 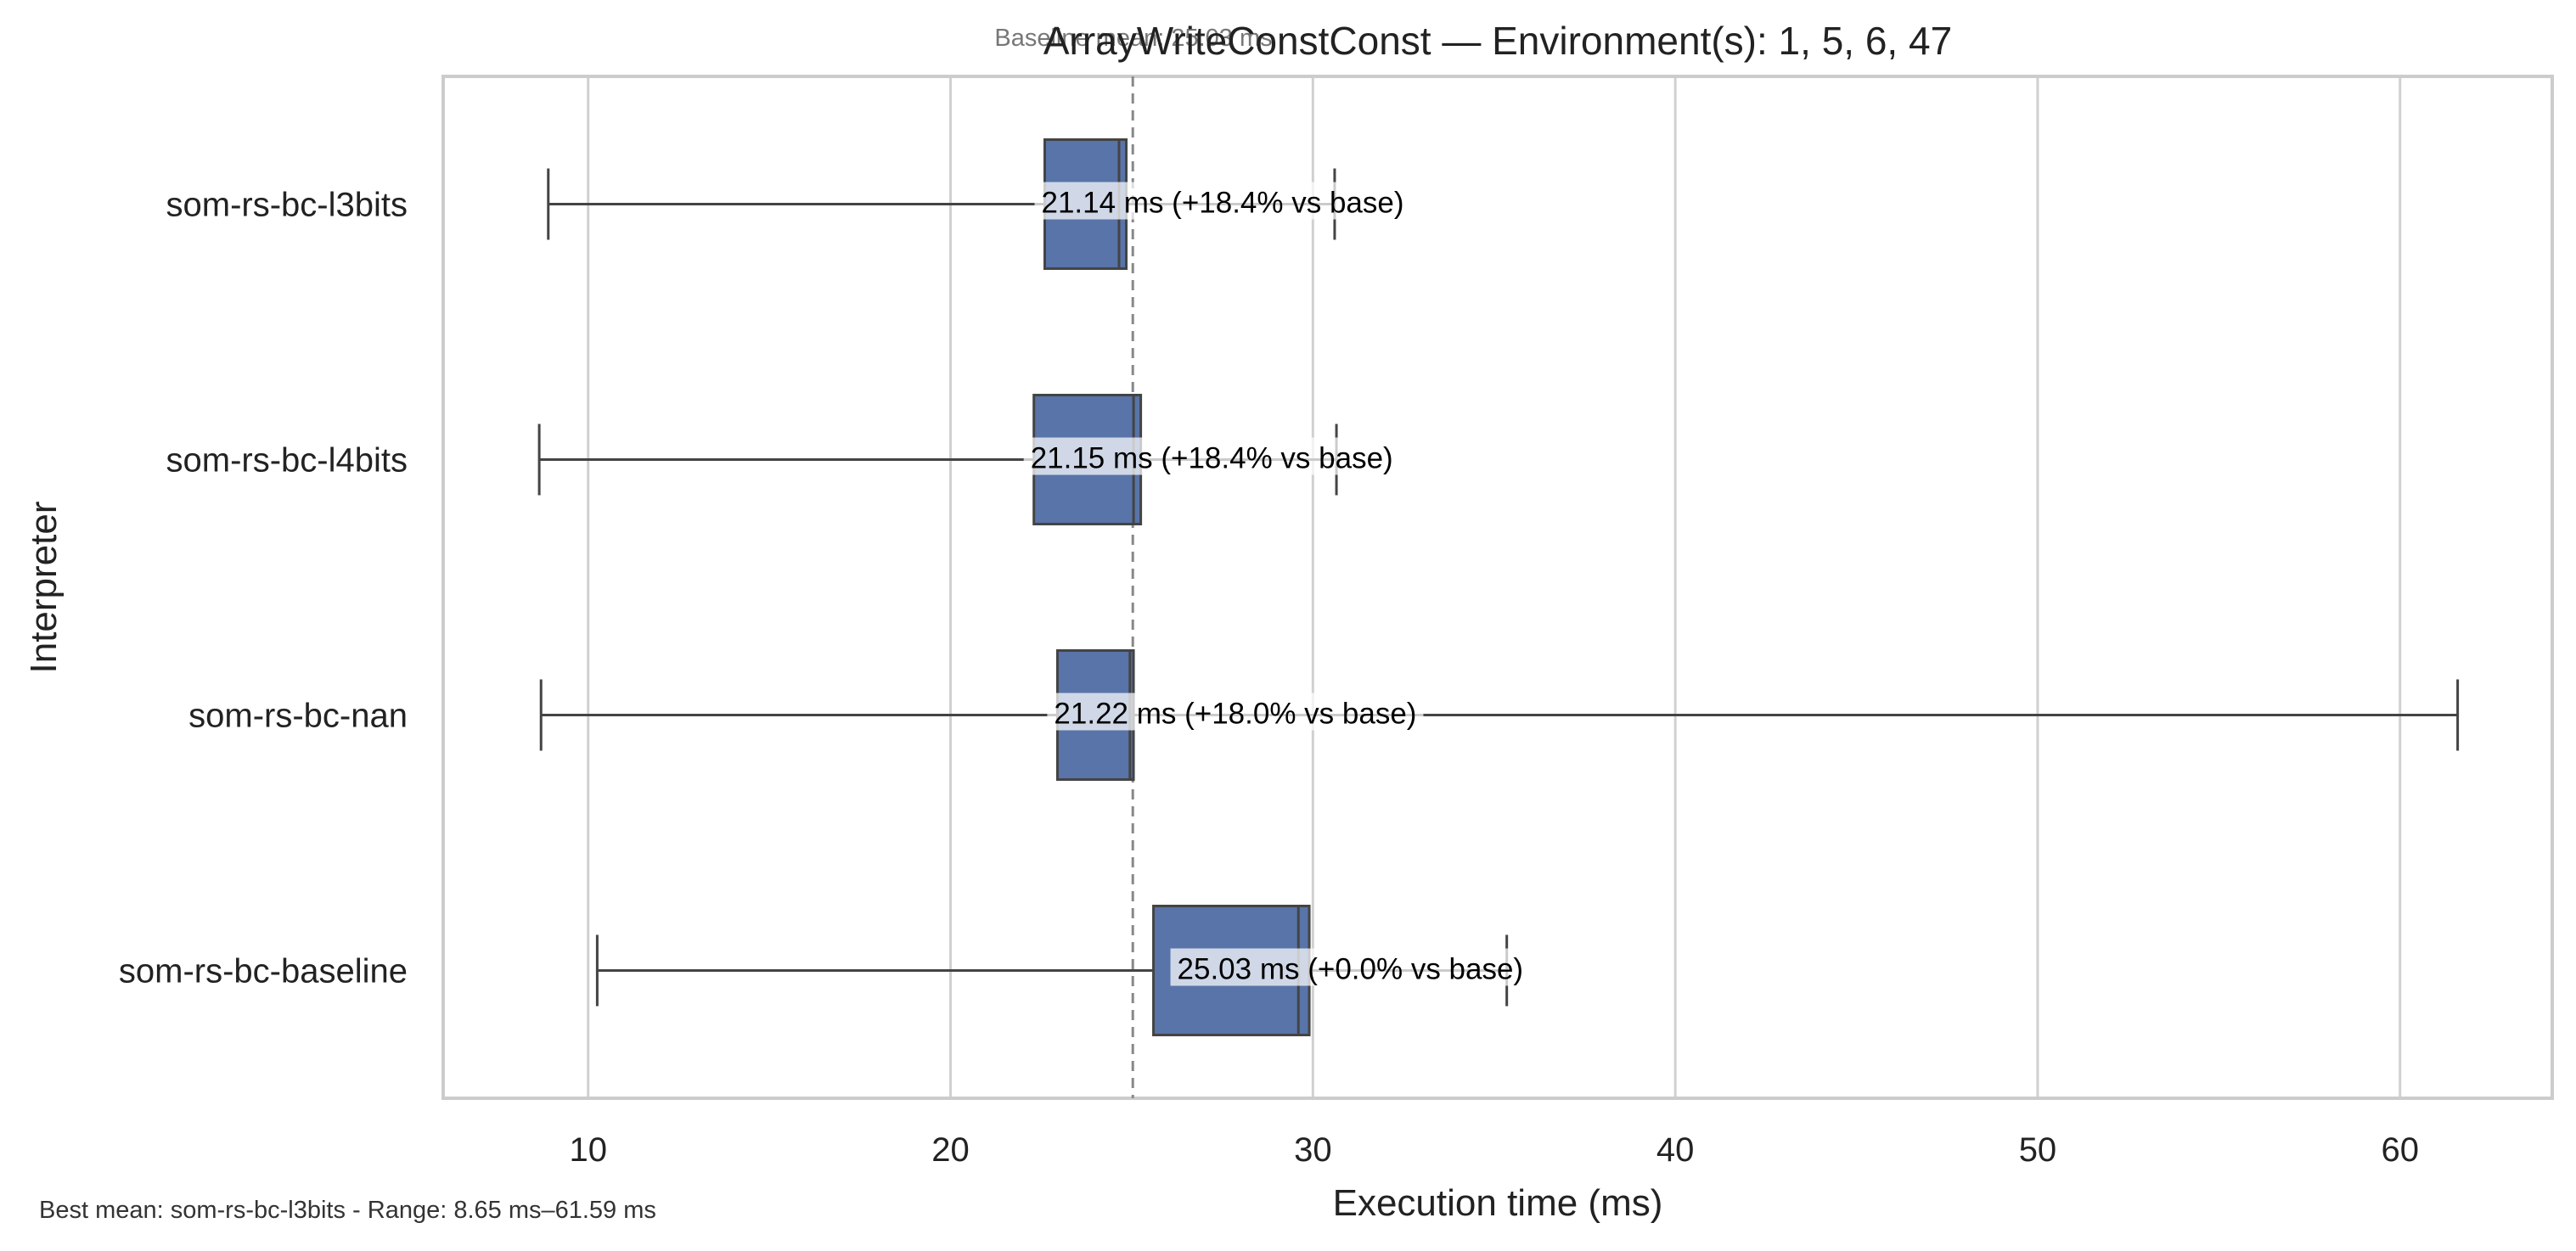 I want to click on y-tick-label: som-rs-bc-nan, so click(x=298, y=716).